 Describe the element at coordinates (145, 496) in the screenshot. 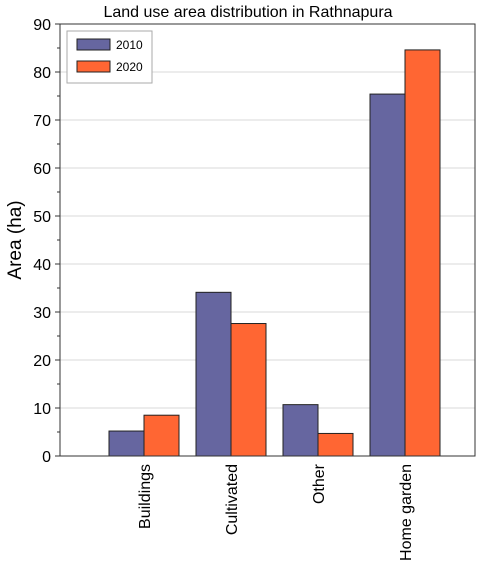

I see `x-category-label: Buildings` at that location.